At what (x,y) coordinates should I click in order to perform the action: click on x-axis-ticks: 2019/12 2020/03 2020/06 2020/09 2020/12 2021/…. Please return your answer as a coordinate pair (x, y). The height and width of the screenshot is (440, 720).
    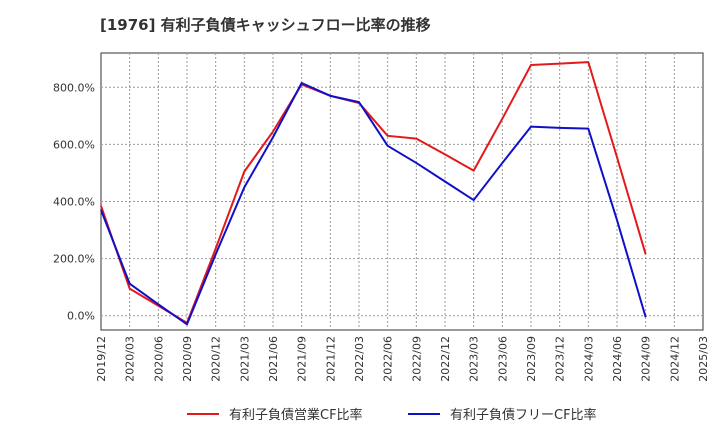
    Looking at the image, I should click on (402, 359).